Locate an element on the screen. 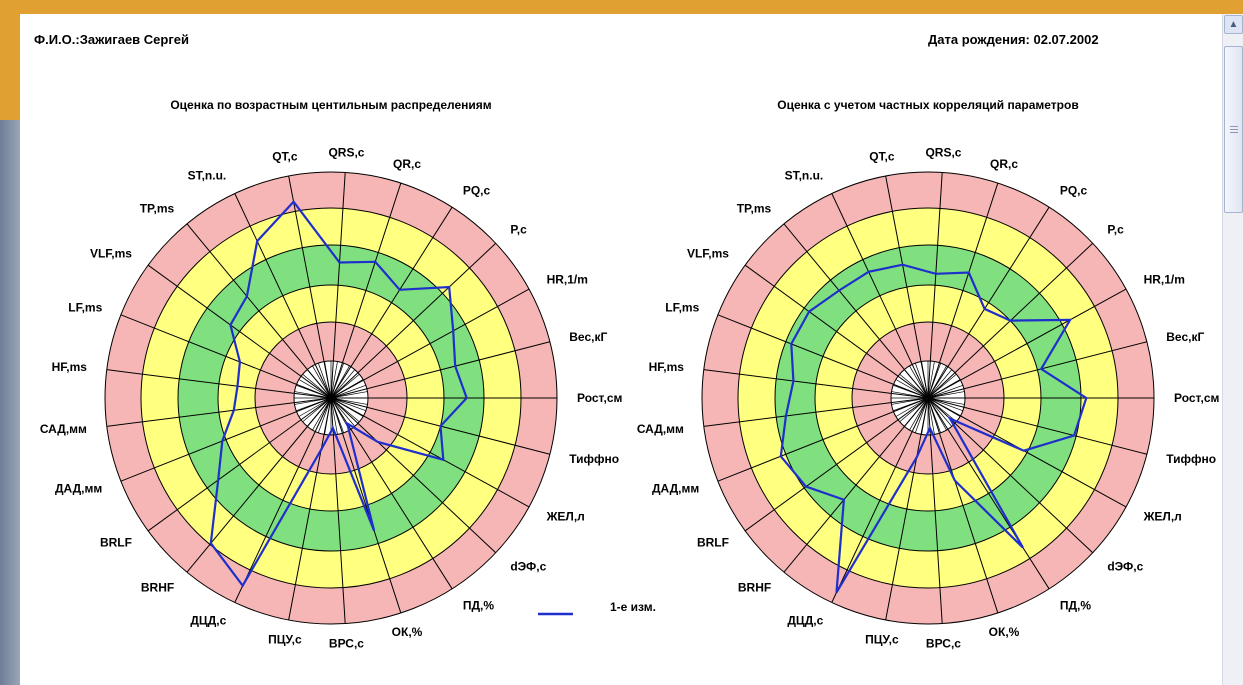 This screenshot has width=1243, height=685. axis-label: BRLF is located at coordinates (116, 543).